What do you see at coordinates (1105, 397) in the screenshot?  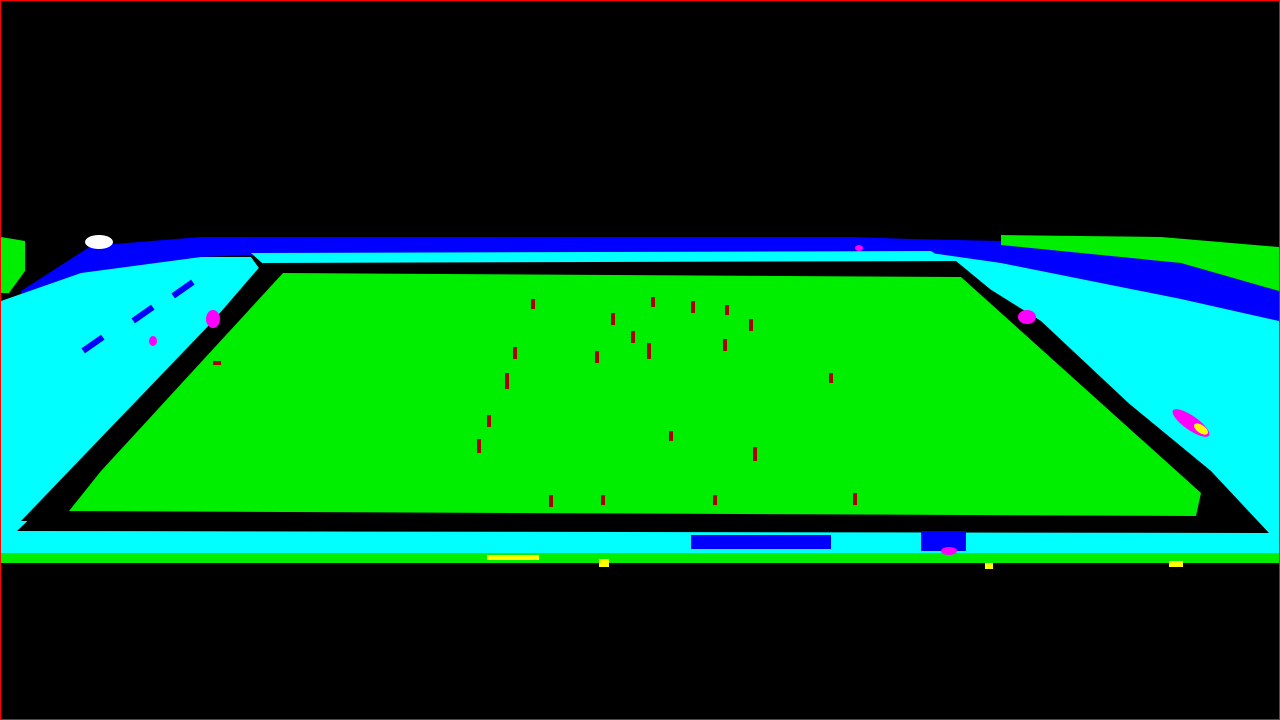 I see `right-stand-cyan` at bounding box center [1105, 397].